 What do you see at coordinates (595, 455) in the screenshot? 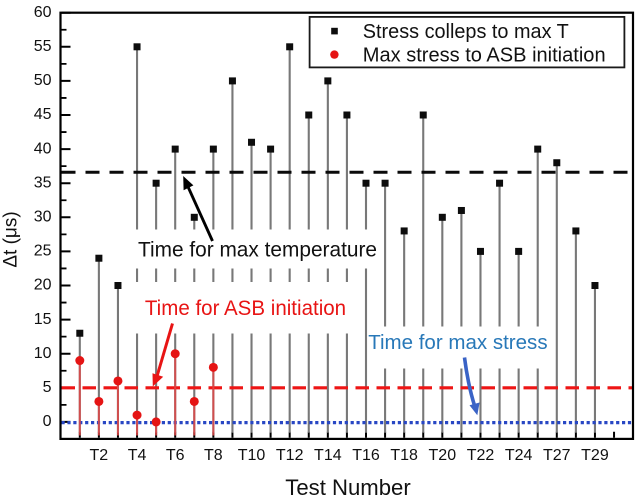
I see `svg-text: T29` at bounding box center [595, 455].